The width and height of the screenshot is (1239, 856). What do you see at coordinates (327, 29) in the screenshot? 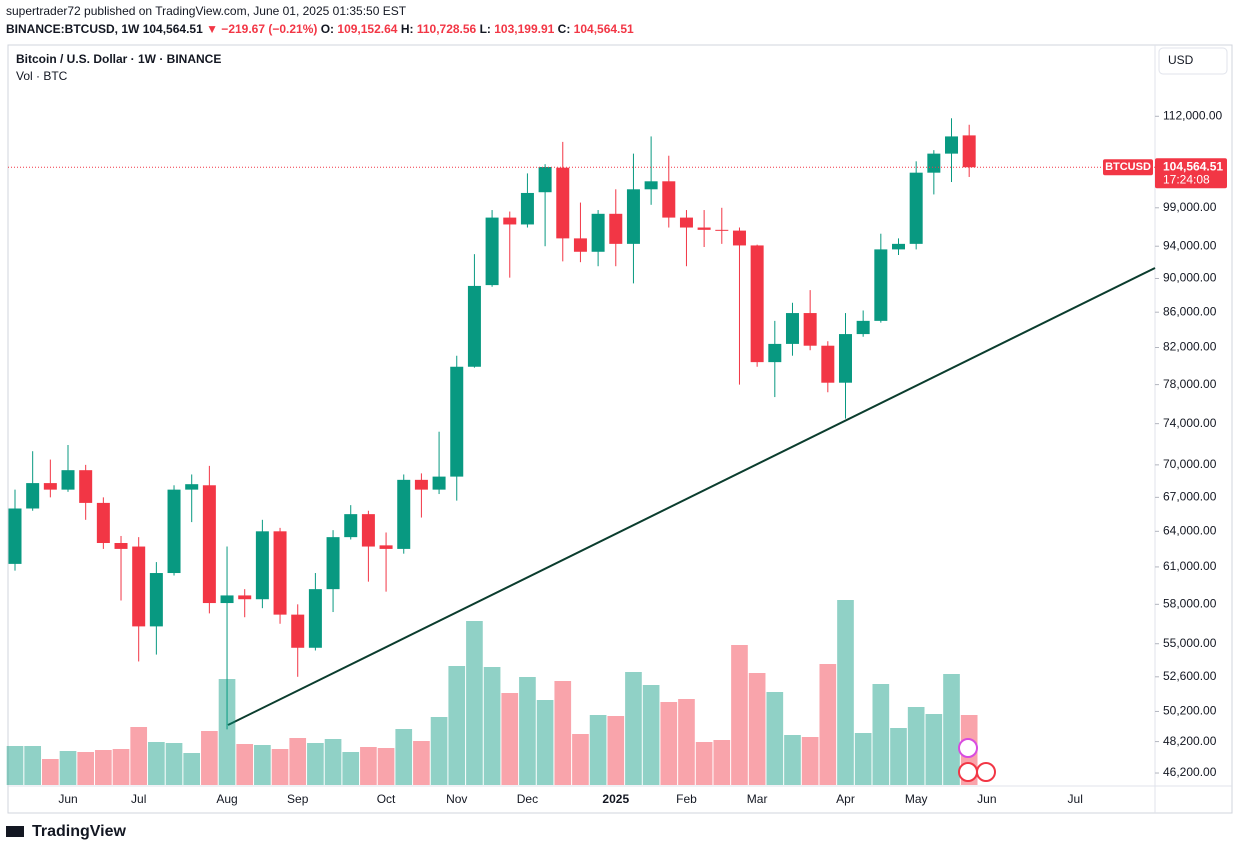
I see `ohlc-label: O:` at bounding box center [327, 29].